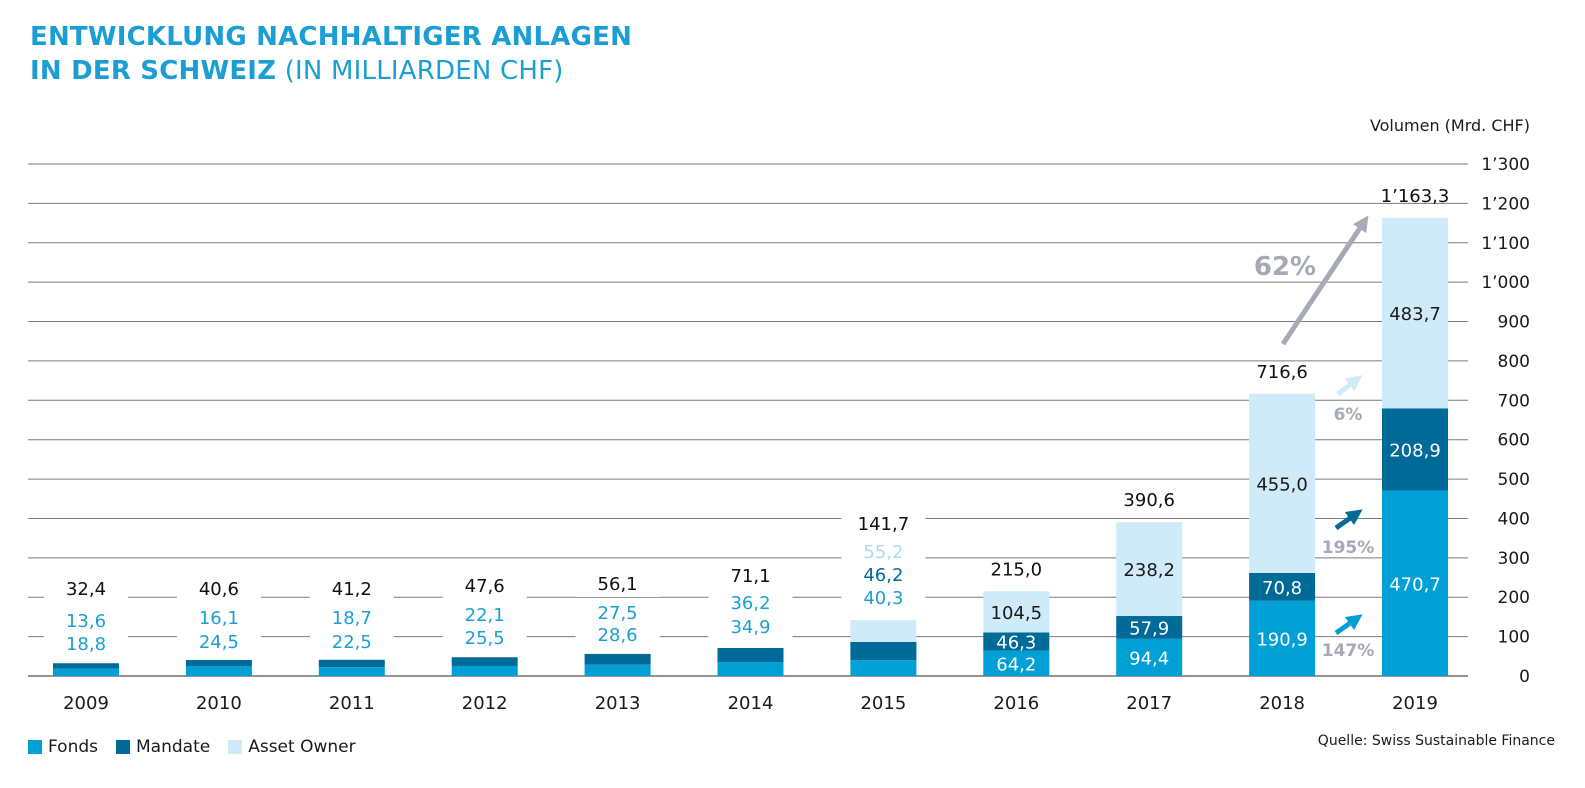 This screenshot has height=788, width=1585. What do you see at coordinates (424, 71) in the screenshot?
I see `title-line-2-unit: (IN MILLIARDEN CHF)` at bounding box center [424, 71].